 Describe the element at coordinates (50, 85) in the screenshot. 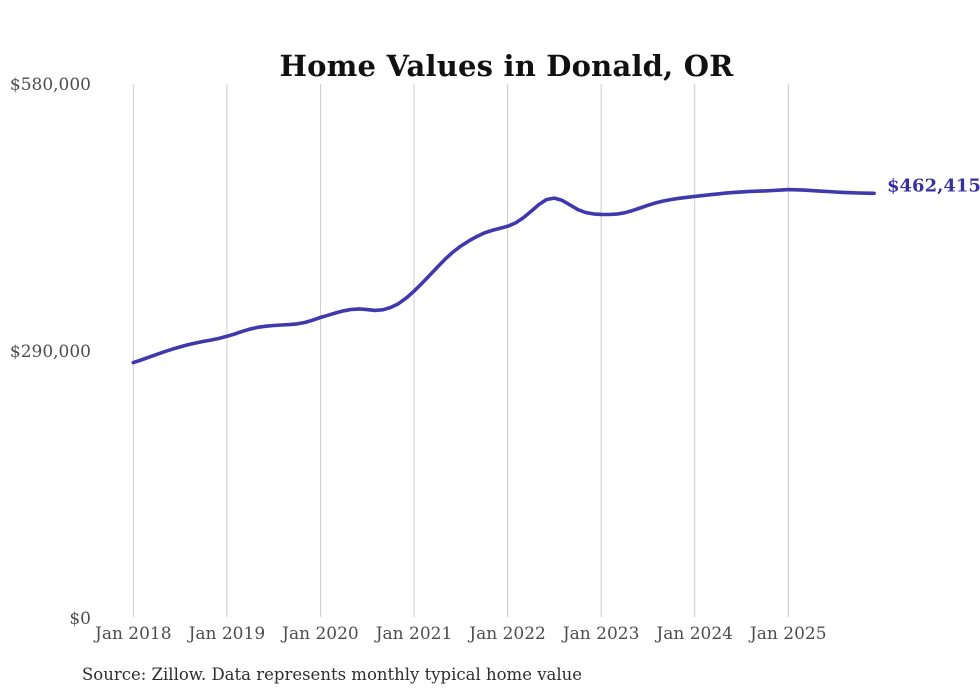

I see `y-axis-tick-label: $580,000` at that location.